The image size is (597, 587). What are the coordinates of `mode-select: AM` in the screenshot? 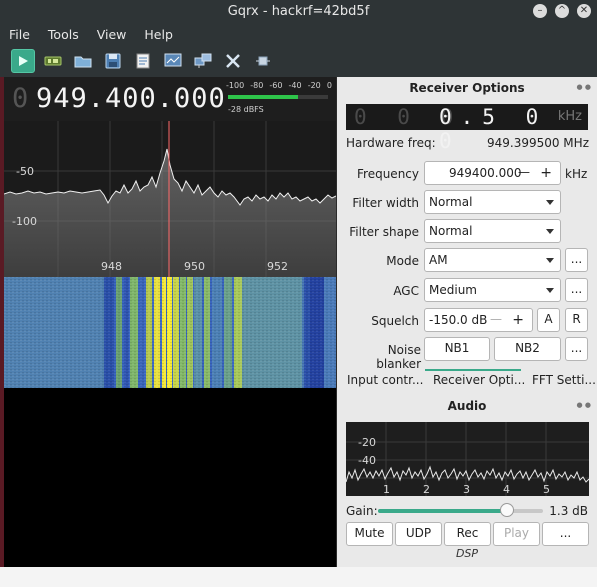 It's located at (492, 260).